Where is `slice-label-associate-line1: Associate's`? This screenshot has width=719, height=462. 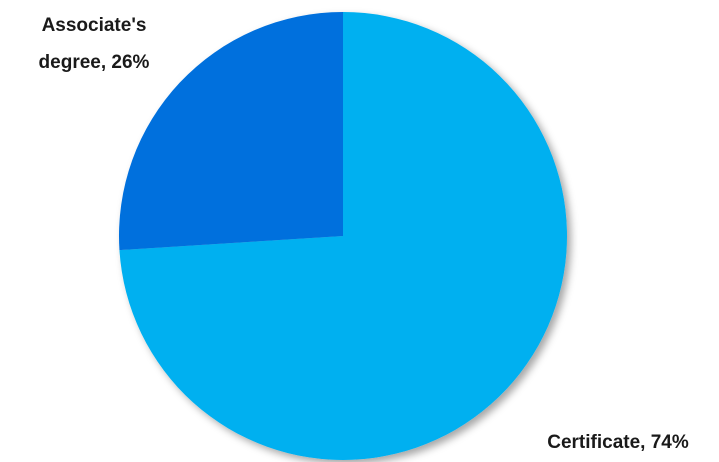 slice-label-associate-line1: Associate's is located at coordinates (94, 25).